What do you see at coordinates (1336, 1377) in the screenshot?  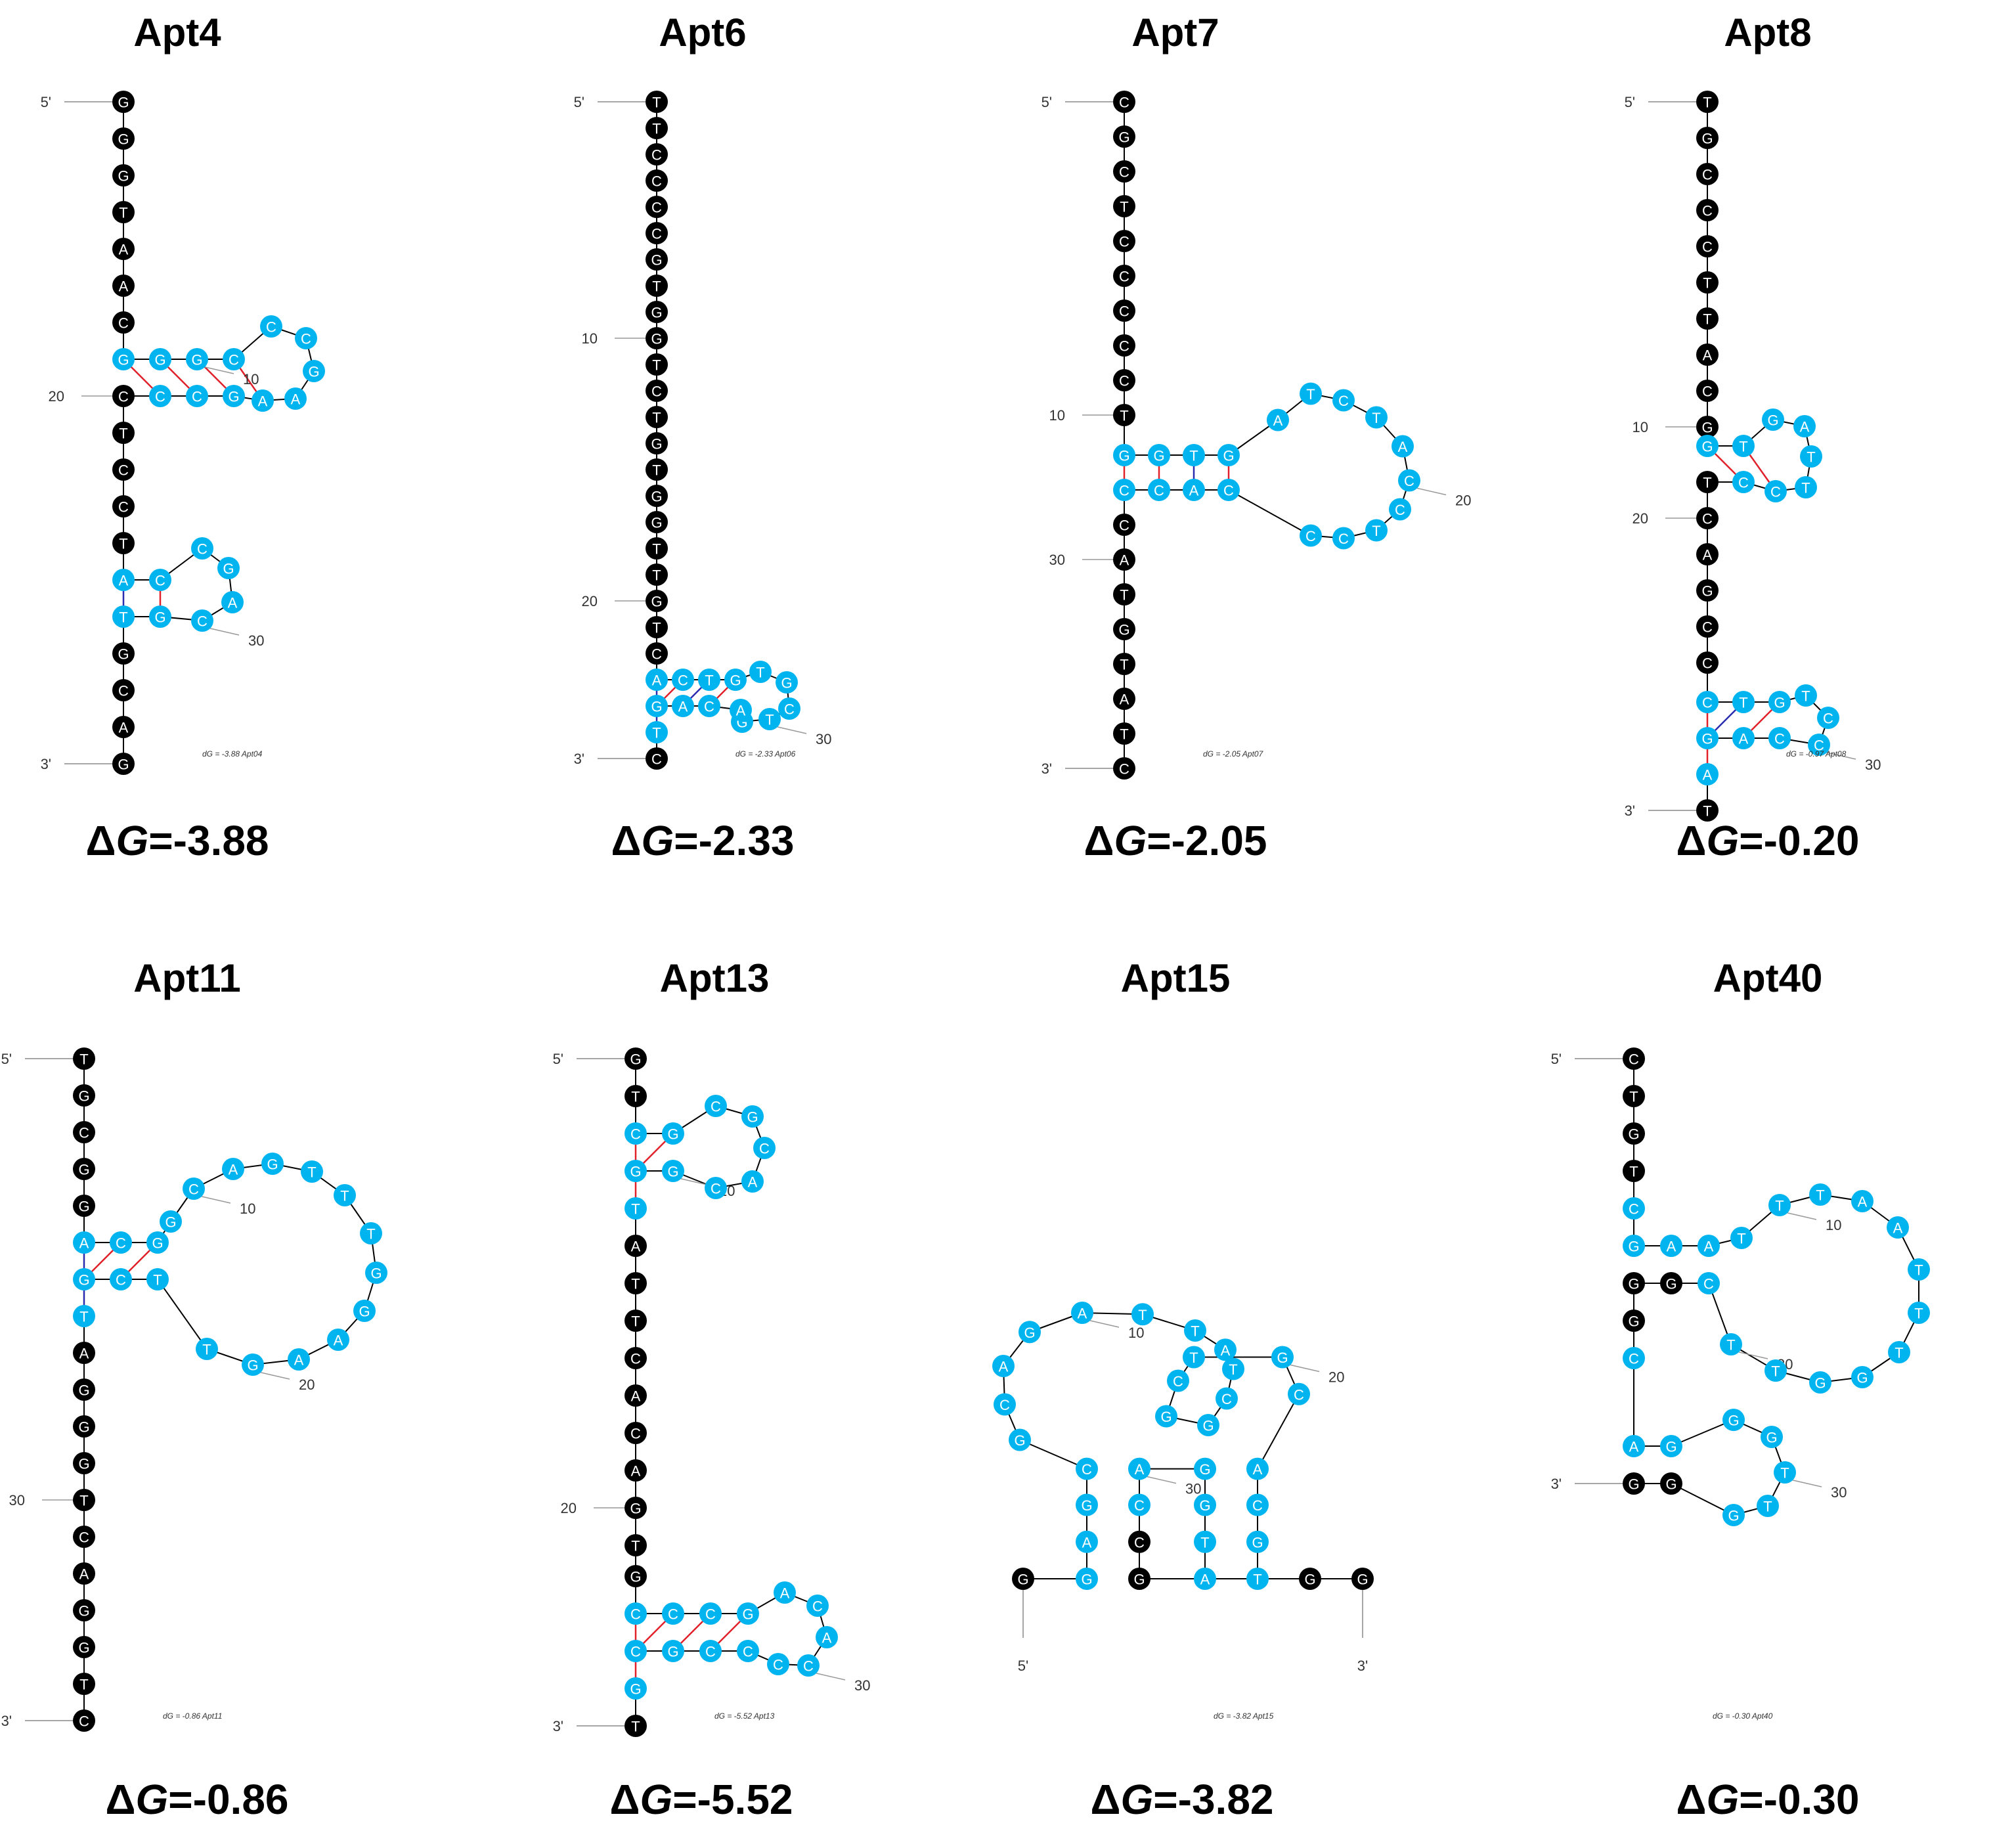 I see `position-number-text: 20` at bounding box center [1336, 1377].